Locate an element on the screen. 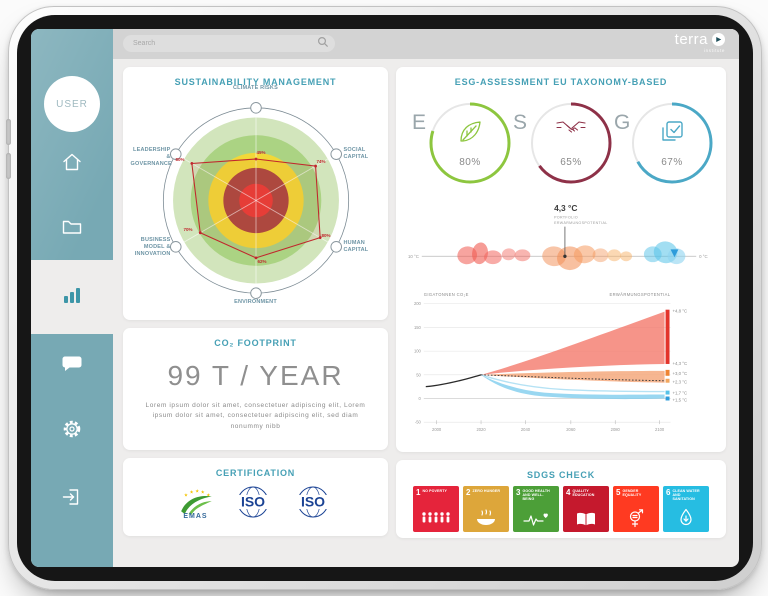 This screenshot has height=596, width=768. sdg-label: NO POVERTY is located at coordinates (435, 491).